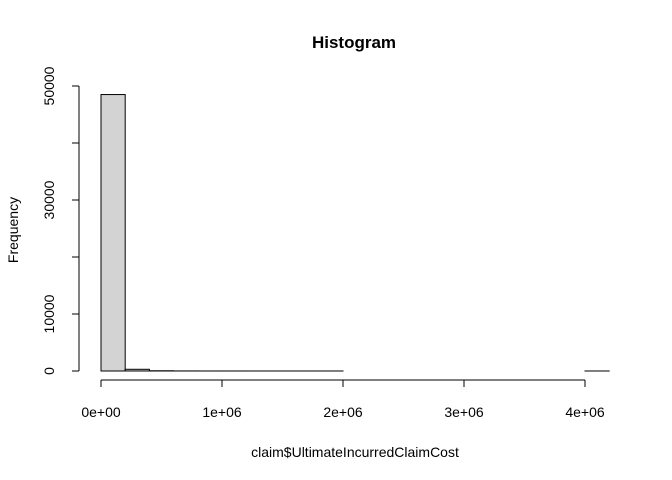 This screenshot has width=672, height=480. I want to click on y-tick-label: 50000, so click(49, 85).